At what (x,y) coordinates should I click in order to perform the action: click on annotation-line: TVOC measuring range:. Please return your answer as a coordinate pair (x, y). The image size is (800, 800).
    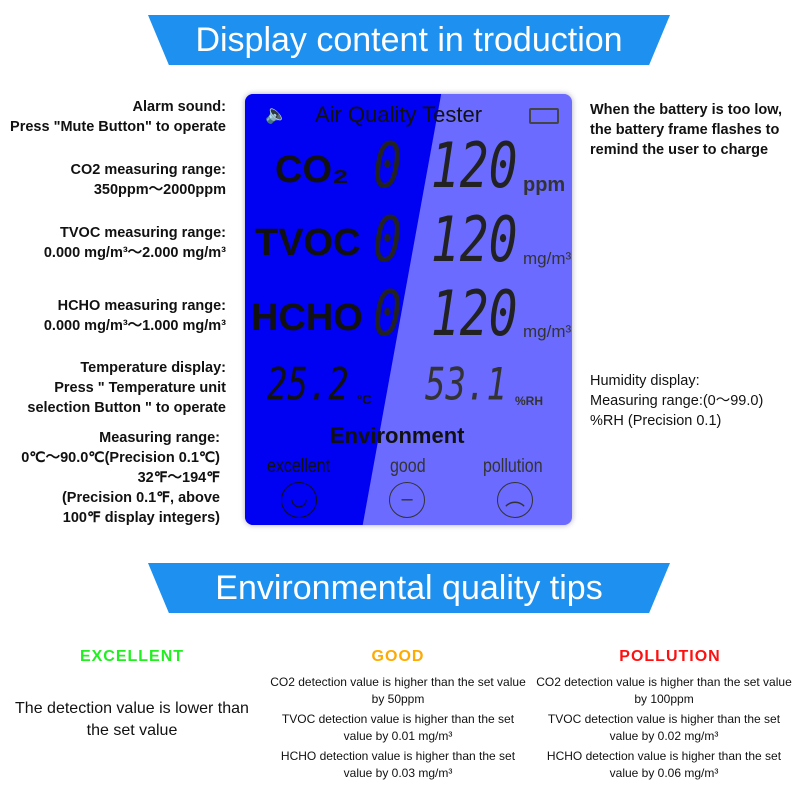
    Looking at the image, I should click on (143, 233).